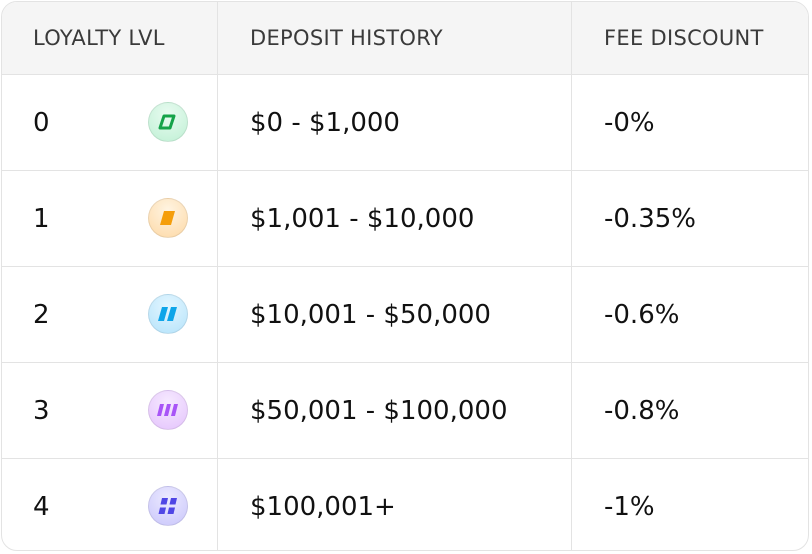 The height and width of the screenshot is (554, 812). What do you see at coordinates (629, 506) in the screenshot?
I see `fee-discount-value: -1%` at bounding box center [629, 506].